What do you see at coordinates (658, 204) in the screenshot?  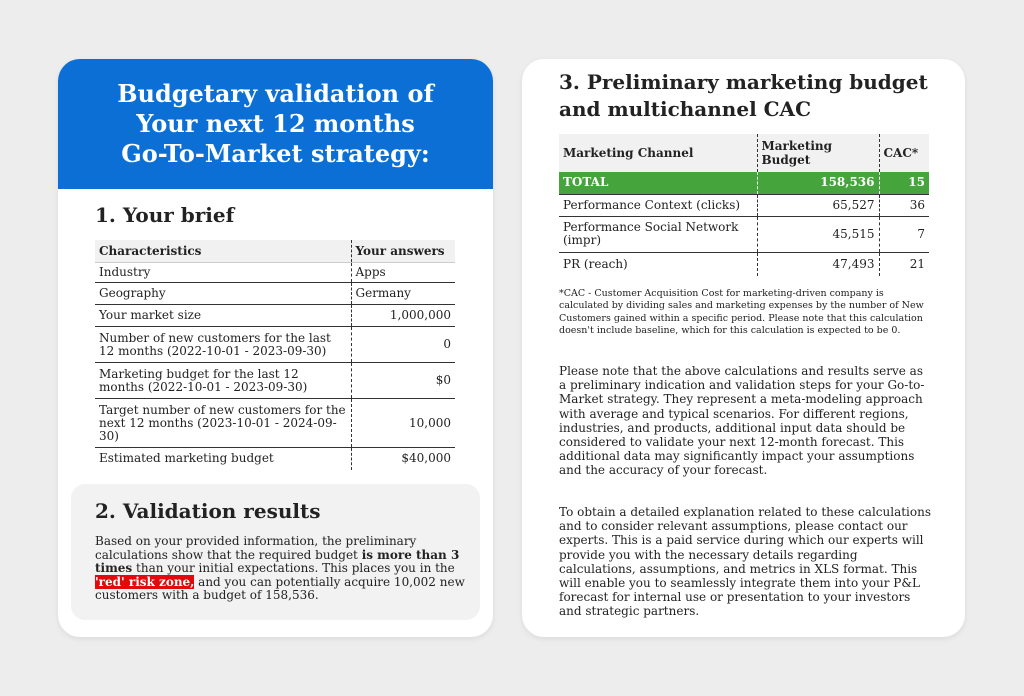 I see `channel-label: Performance Context (clicks)` at bounding box center [658, 204].